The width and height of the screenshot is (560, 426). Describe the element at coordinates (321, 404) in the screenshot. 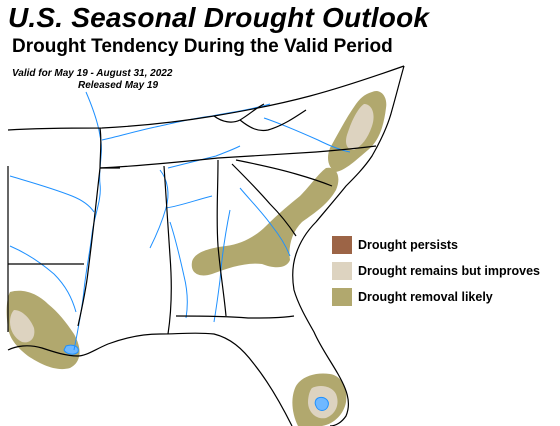

I see `lake-okeechobee` at that location.